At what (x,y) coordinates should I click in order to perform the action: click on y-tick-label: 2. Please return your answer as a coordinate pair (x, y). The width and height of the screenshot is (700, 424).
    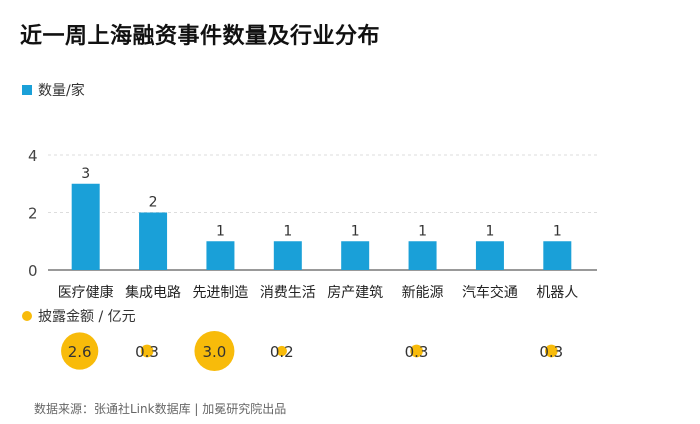
    Looking at the image, I should click on (33, 214).